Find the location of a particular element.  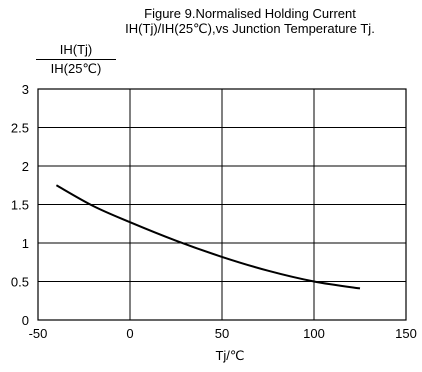

y-axis-label-fraction-bar is located at coordinates (76, 59).